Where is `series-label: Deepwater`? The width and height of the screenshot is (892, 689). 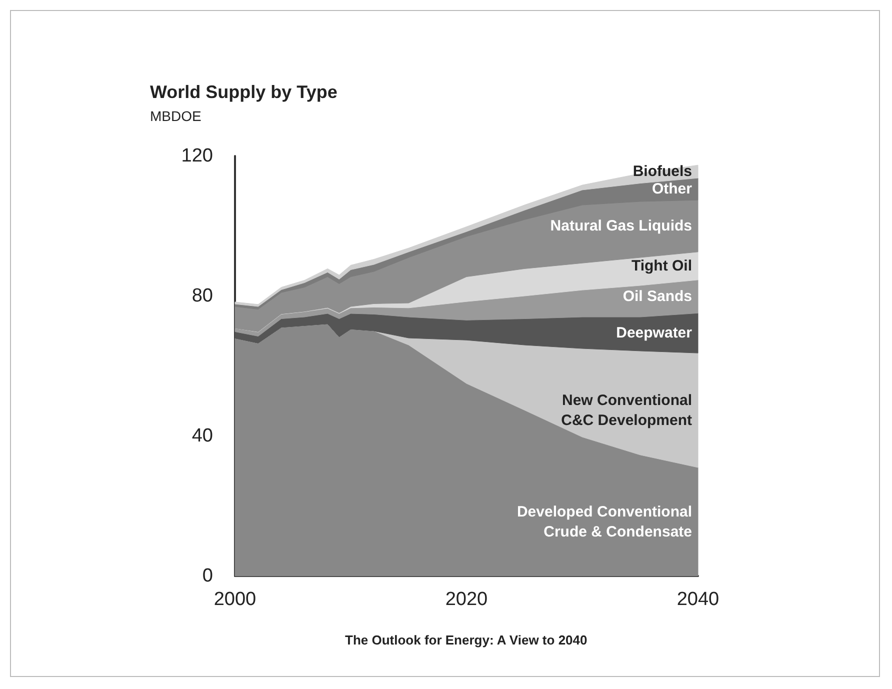
series-label: Deepwater is located at coordinates (654, 333).